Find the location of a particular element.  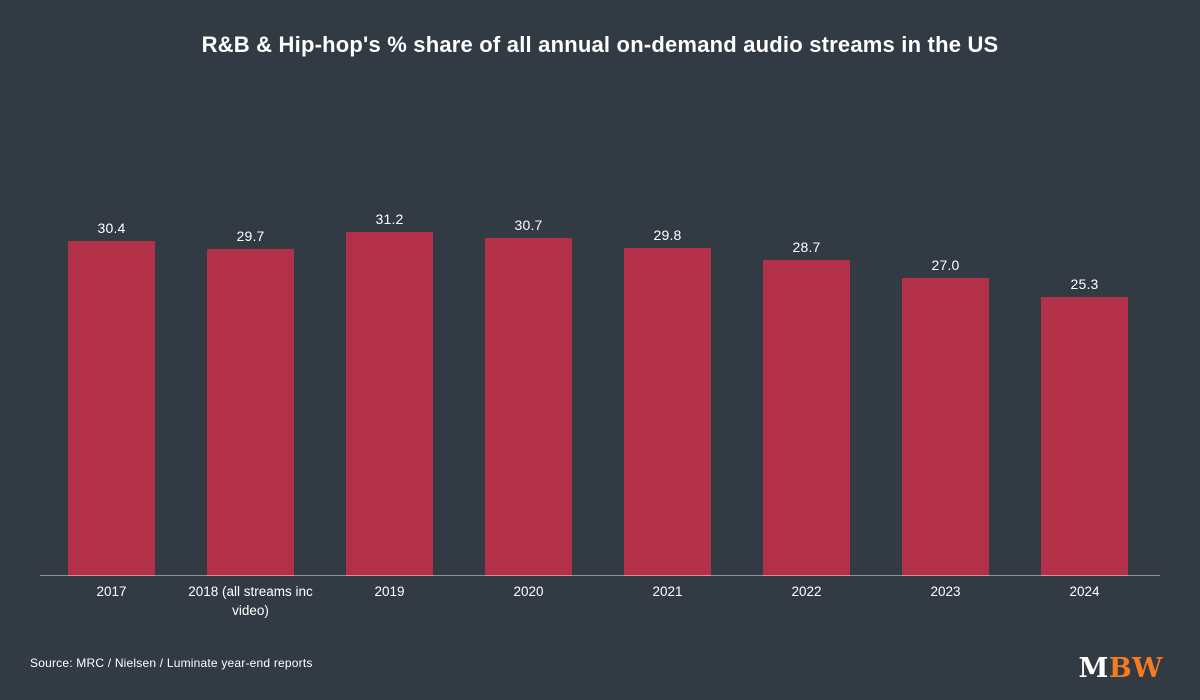

x-axis-tick-label: 2020 is located at coordinates (528, 602).